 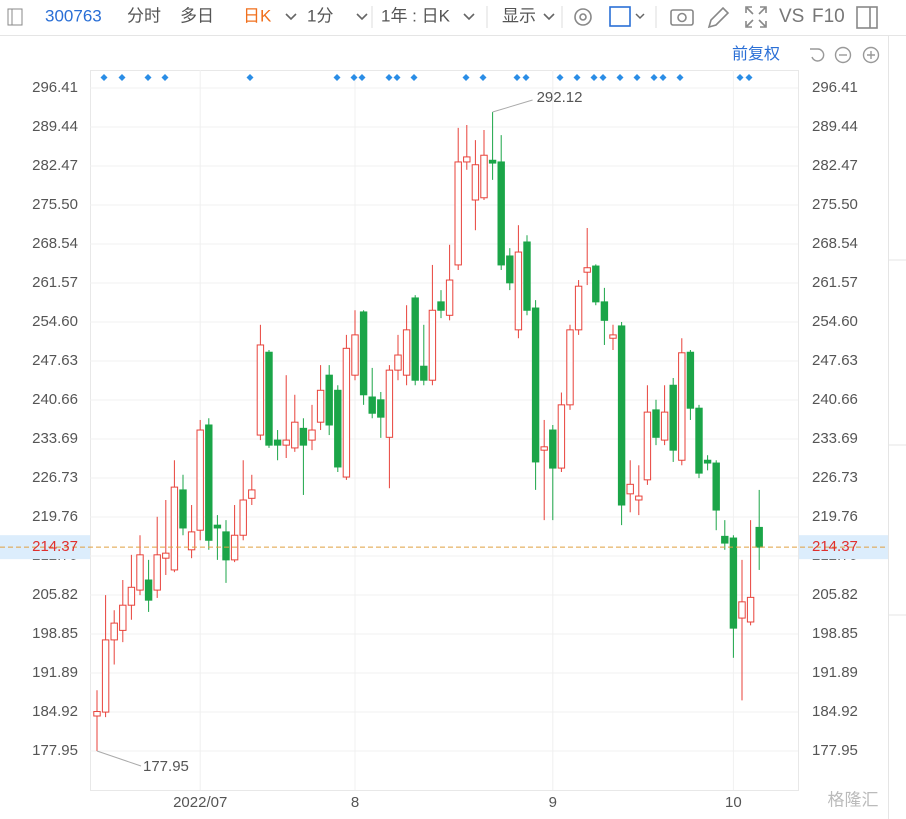 What do you see at coordinates (835, 243) in the screenshot?
I see `y-tick-label-right: 268.54` at bounding box center [835, 243].